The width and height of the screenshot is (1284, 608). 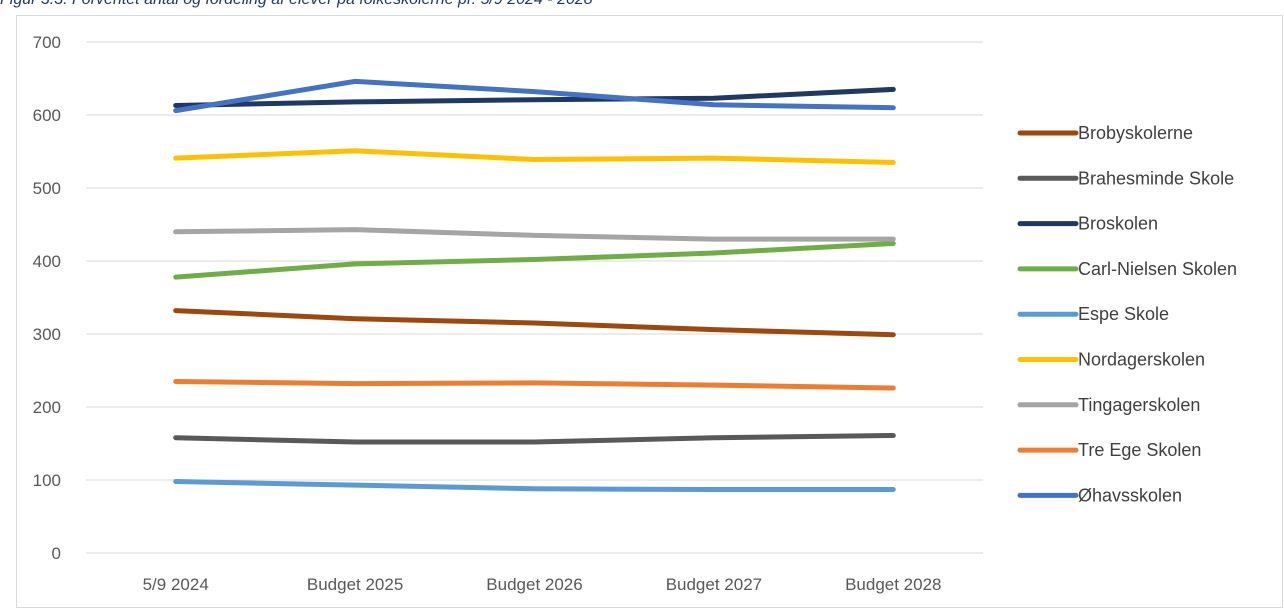 What do you see at coordinates (47, 334) in the screenshot?
I see `y-tick-label: 300` at bounding box center [47, 334].